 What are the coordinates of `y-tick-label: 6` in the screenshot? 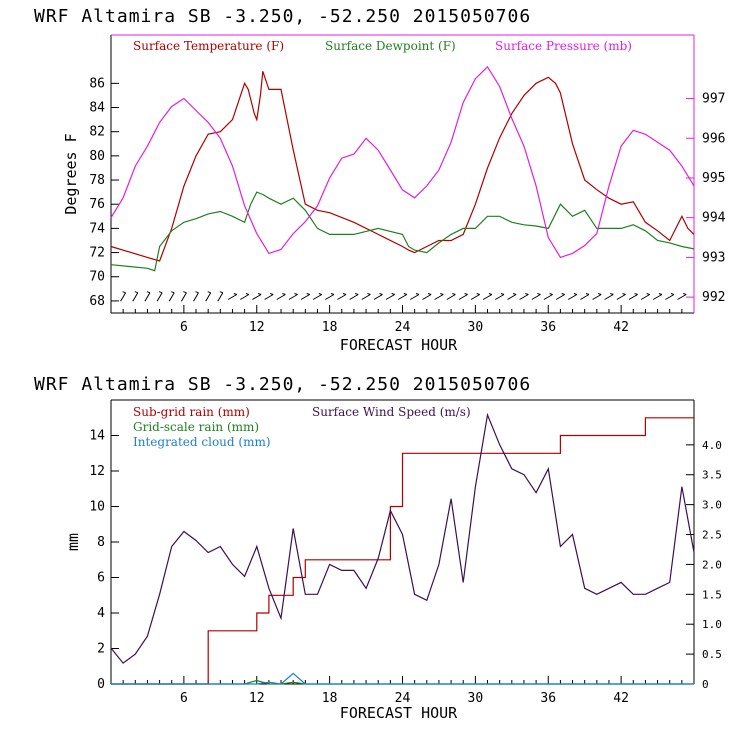 It's located at (101, 578).